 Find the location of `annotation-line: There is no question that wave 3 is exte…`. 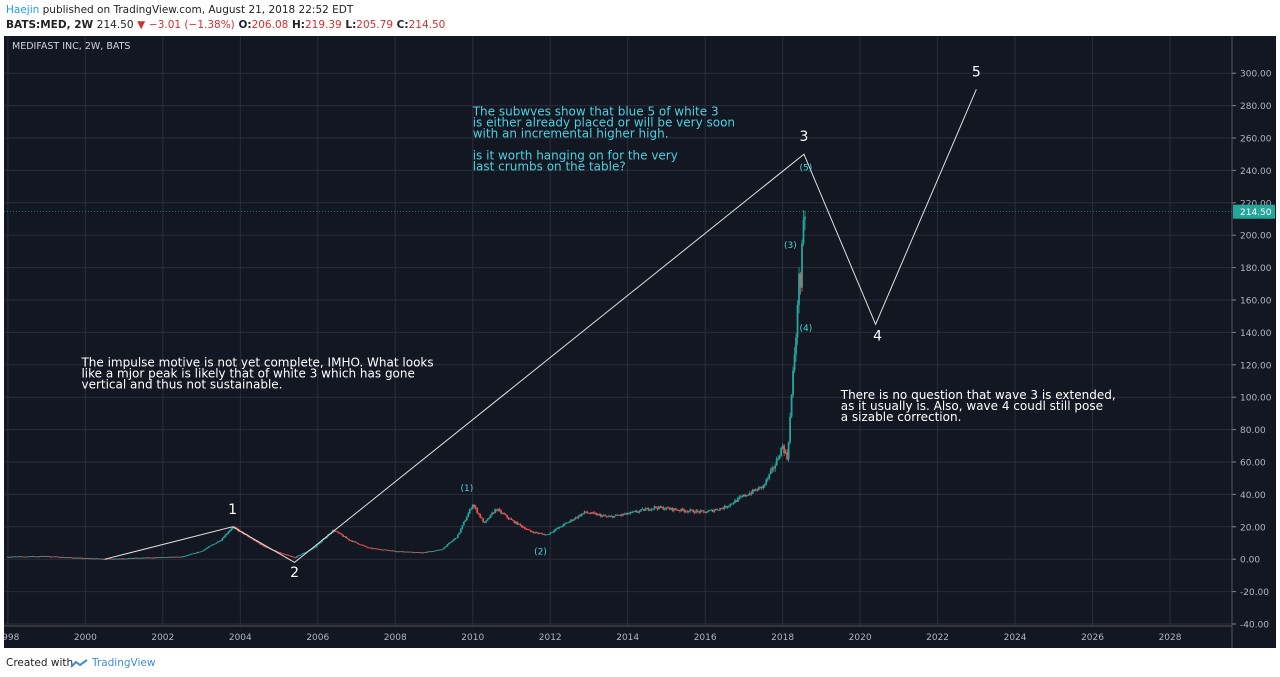

annotation-line: There is no question that wave 3 is exte… is located at coordinates (978, 395).